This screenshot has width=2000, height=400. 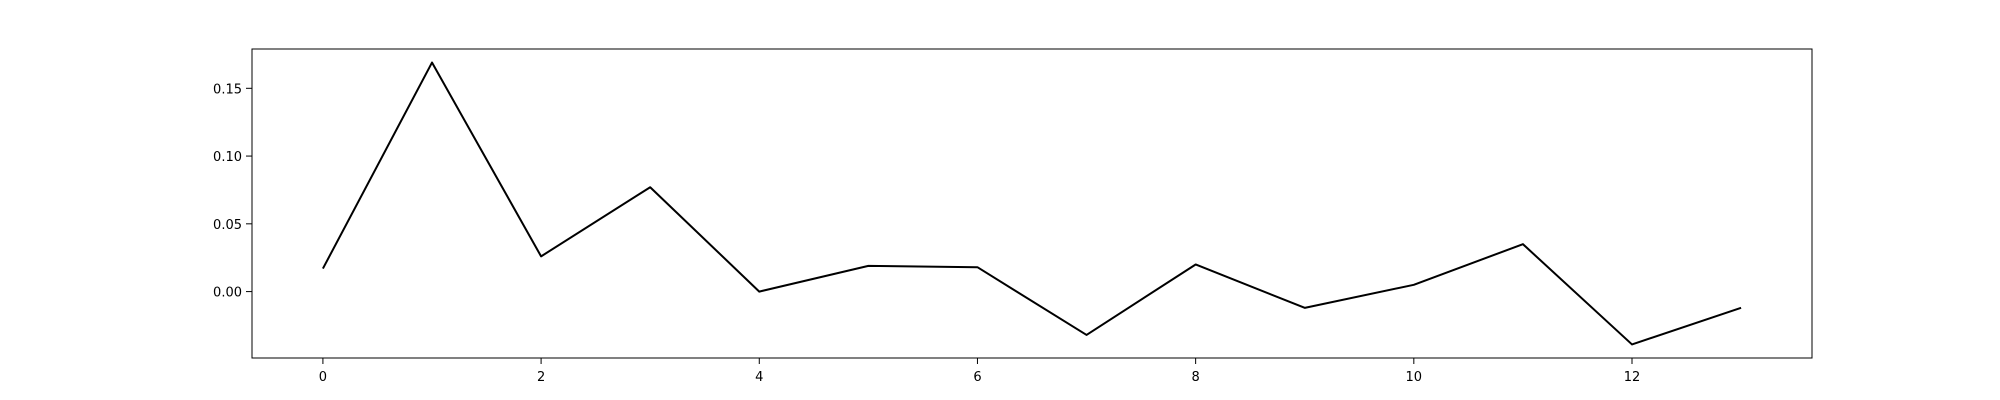 I want to click on x-tick-label: 2, so click(x=541, y=377).